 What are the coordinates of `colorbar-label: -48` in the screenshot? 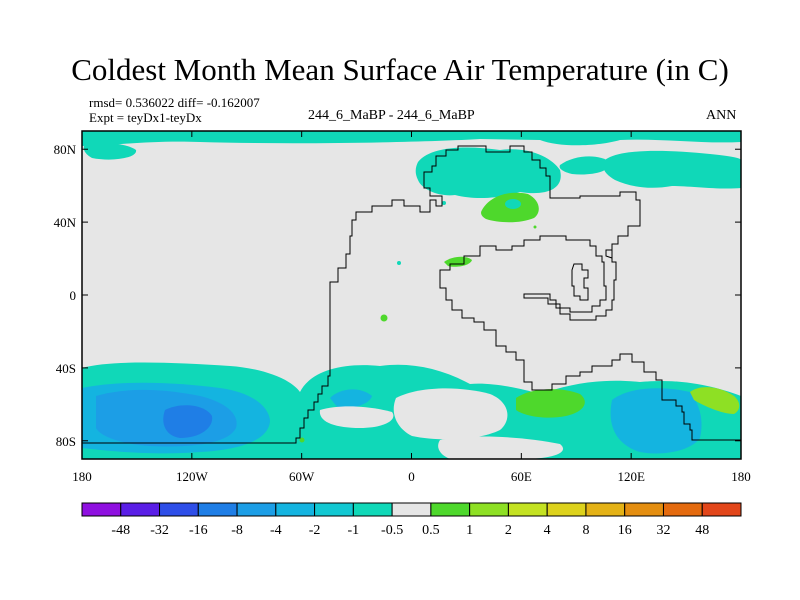 It's located at (120, 530).